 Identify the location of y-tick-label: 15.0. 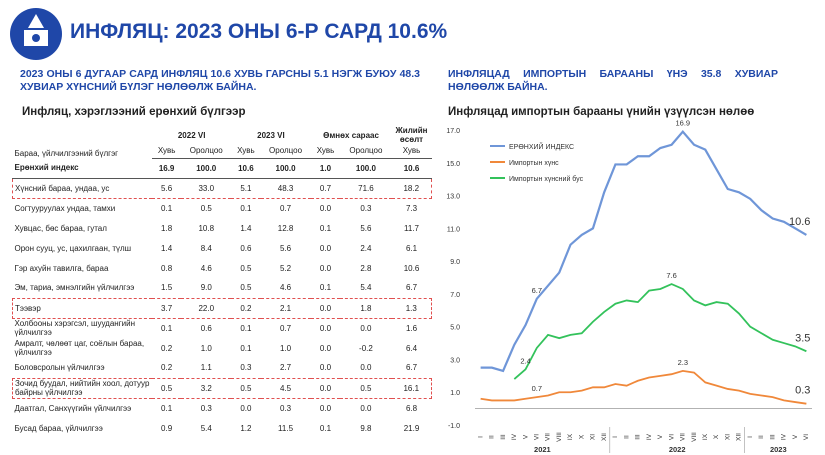
(453, 164).